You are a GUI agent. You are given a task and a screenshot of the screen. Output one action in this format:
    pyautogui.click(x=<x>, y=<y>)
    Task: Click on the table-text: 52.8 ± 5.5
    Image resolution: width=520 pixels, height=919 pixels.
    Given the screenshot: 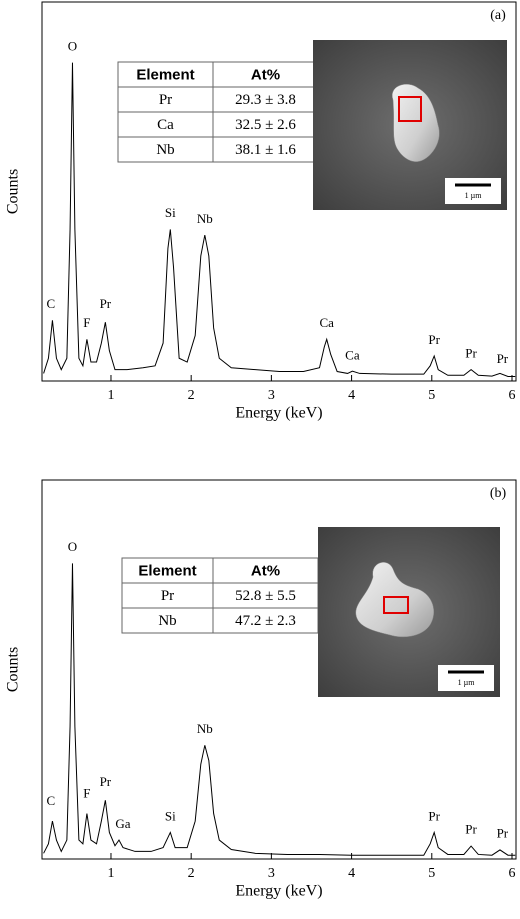 What is the action you would take?
    pyautogui.click(x=265, y=596)
    